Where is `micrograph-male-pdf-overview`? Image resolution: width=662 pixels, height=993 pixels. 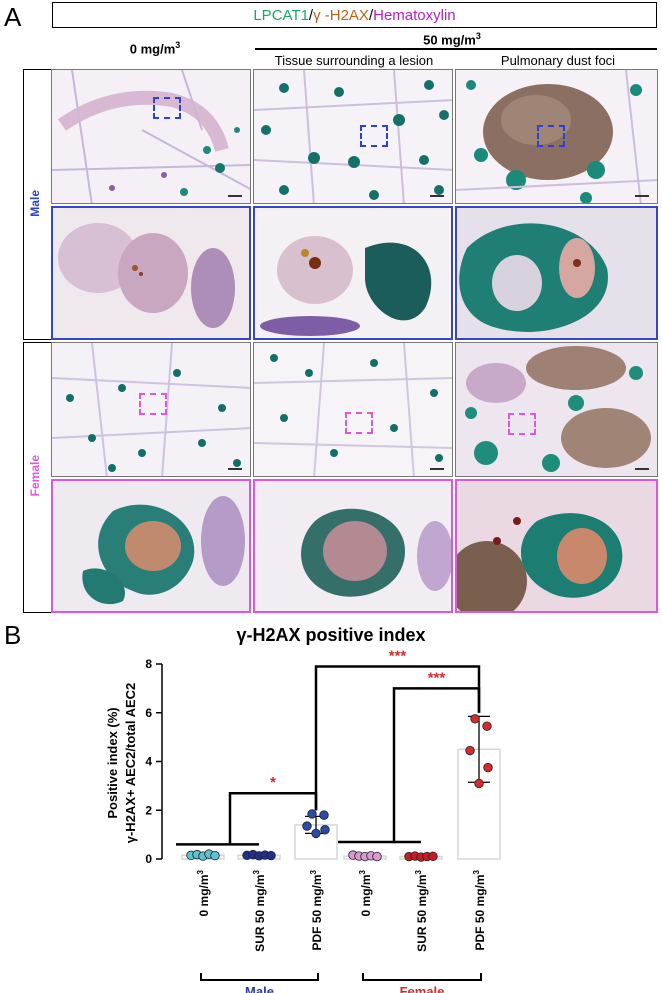 micrograph-male-pdf-overview is located at coordinates (556, 136).